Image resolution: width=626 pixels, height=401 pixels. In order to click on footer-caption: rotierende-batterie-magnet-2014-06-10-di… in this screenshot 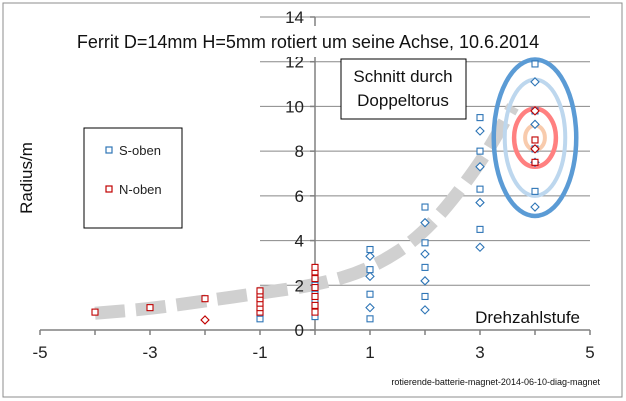, I will do `click(495, 382)`.